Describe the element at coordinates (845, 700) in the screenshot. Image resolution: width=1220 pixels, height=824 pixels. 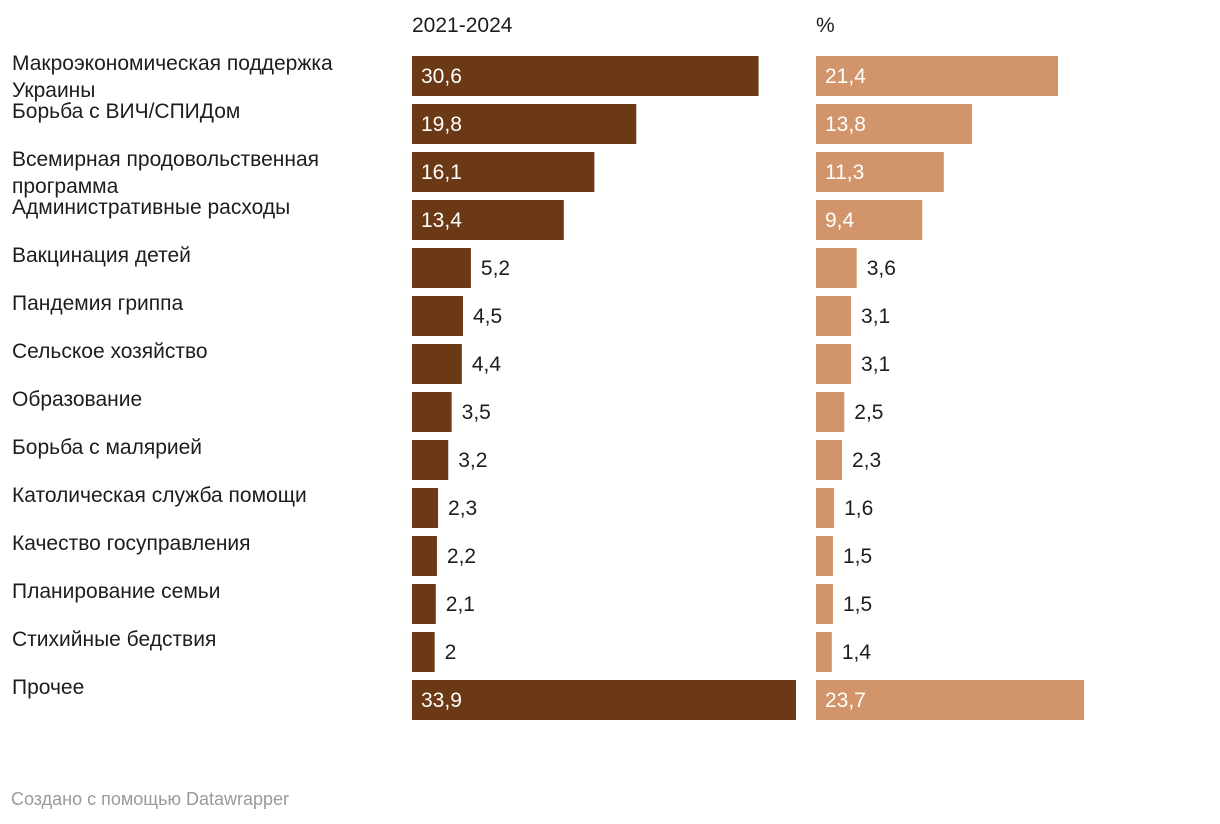
I see `value-label-percent: 23,7` at that location.